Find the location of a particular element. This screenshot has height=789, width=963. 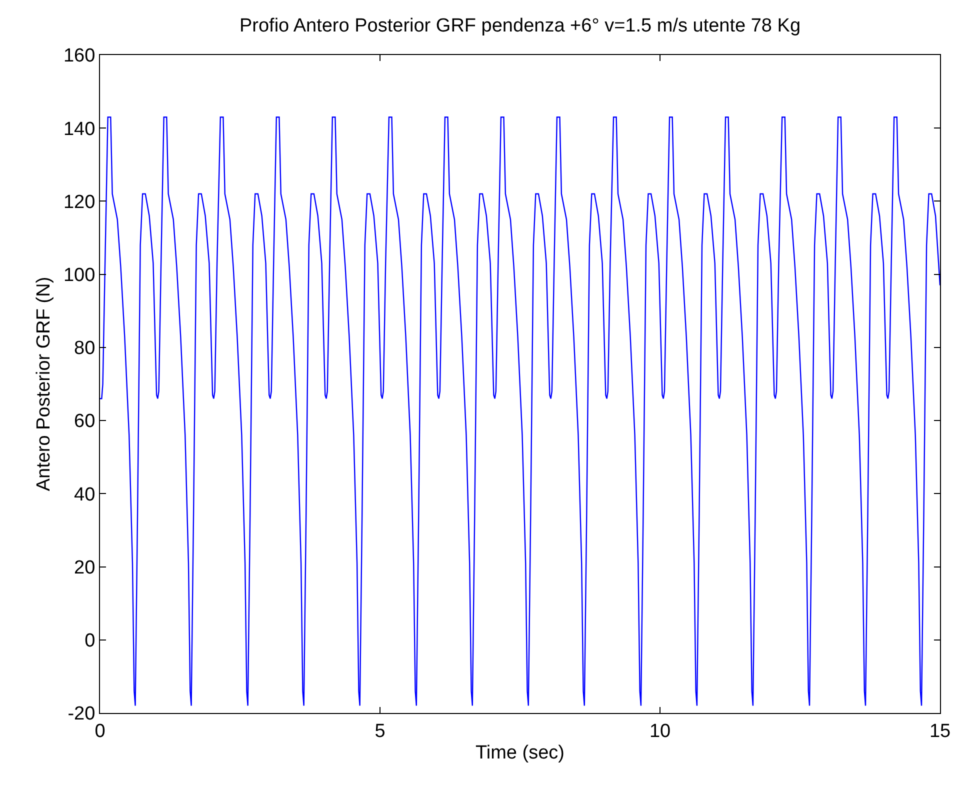

y-tick-label: -20 is located at coordinates (82, 714).